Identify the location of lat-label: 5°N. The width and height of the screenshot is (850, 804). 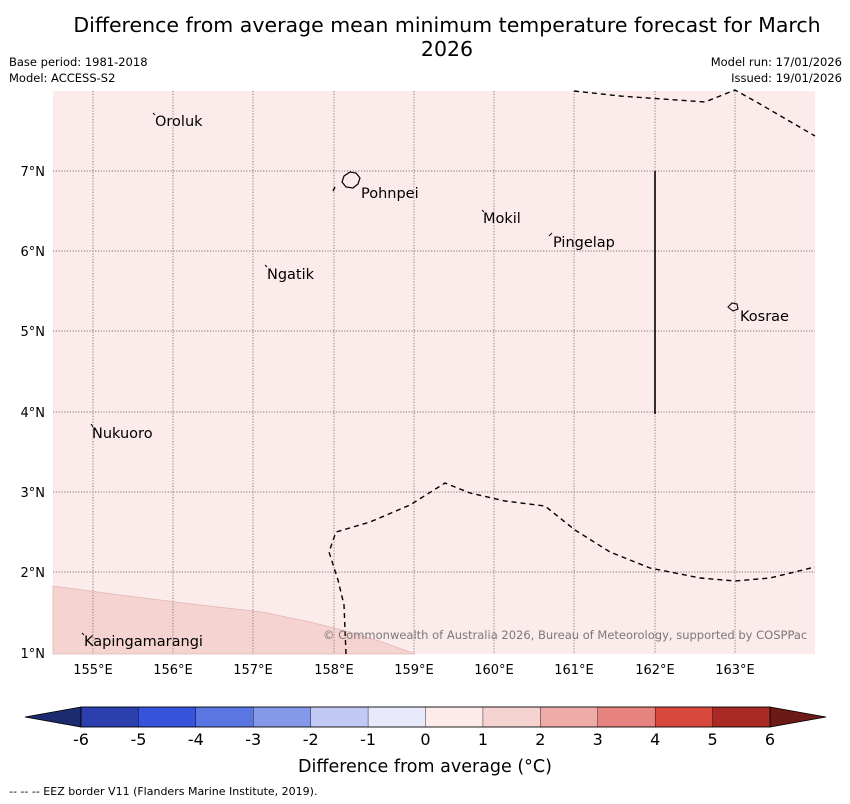
(33, 332).